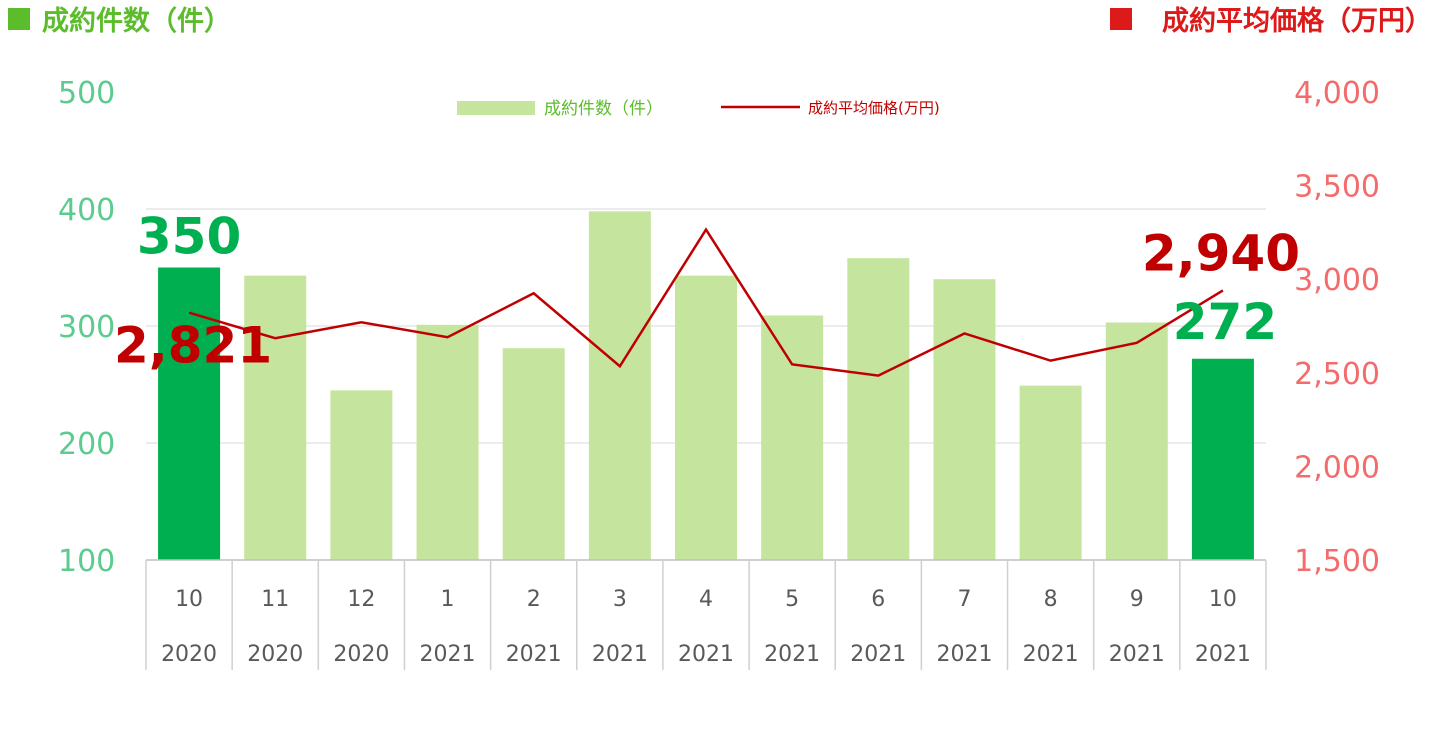 This screenshot has height=738, width=1440. What do you see at coordinates (706, 599) in the screenshot?
I see `x-tick-month: 4` at bounding box center [706, 599].